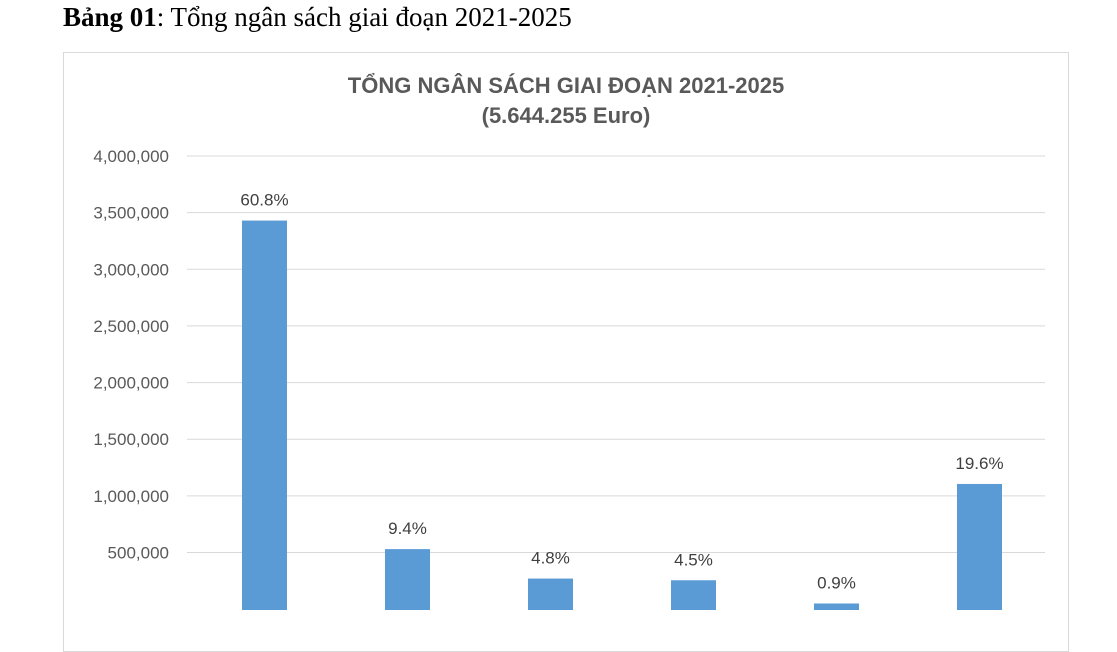 This screenshot has height=652, width=1117. Describe the element at coordinates (131, 439) in the screenshot. I see `y-tick-label: 1,500,000` at that location.